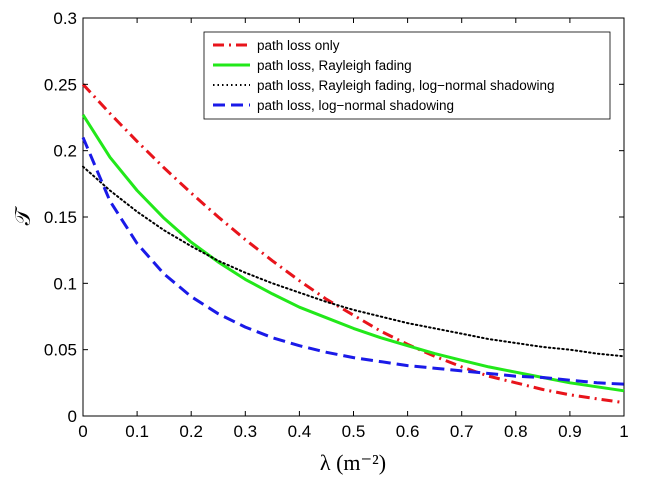  Describe the element at coordinates (191, 431) in the screenshot. I see `x-tick-label: 0.2` at that location.